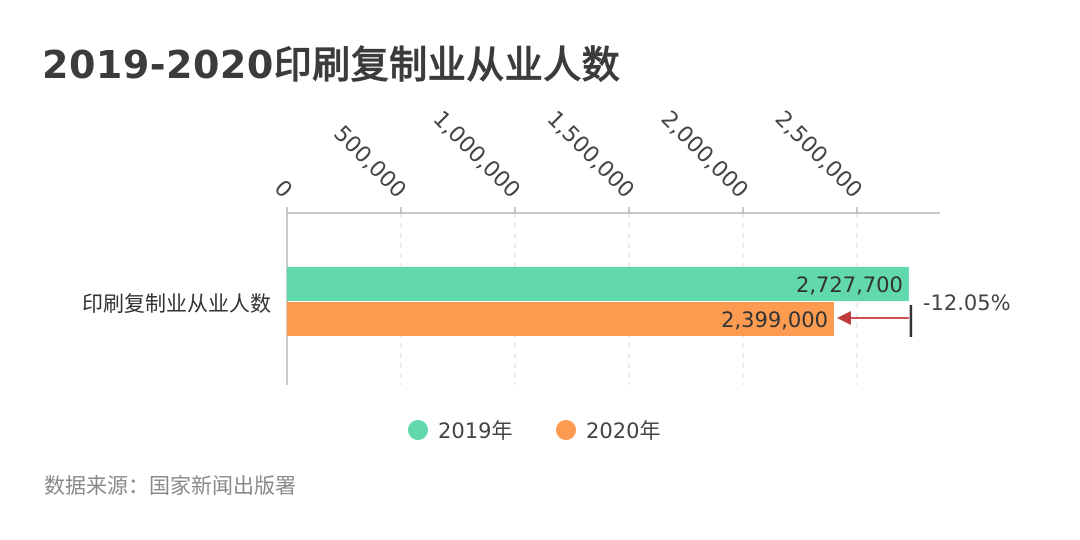 The height and width of the screenshot is (540, 1080). What do you see at coordinates (560, 319) in the screenshot?
I see `bar-2020` at bounding box center [560, 319].